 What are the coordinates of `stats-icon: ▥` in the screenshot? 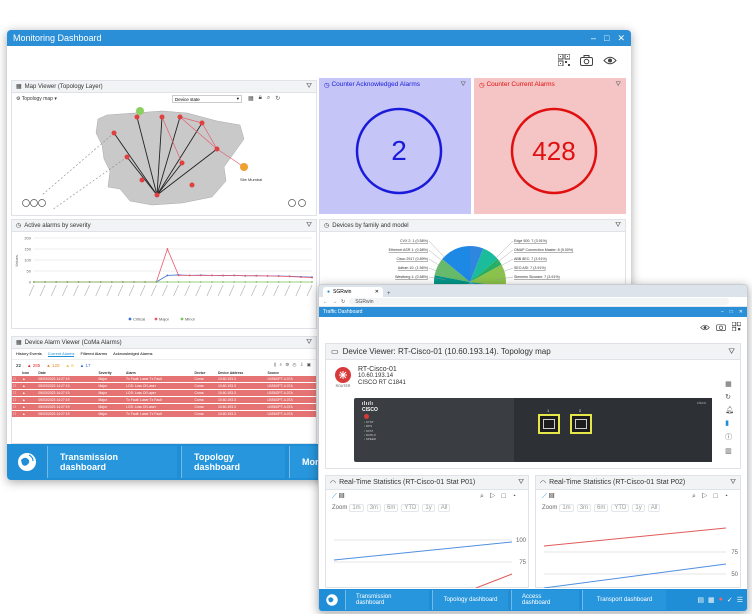 It's located at (728, 451).